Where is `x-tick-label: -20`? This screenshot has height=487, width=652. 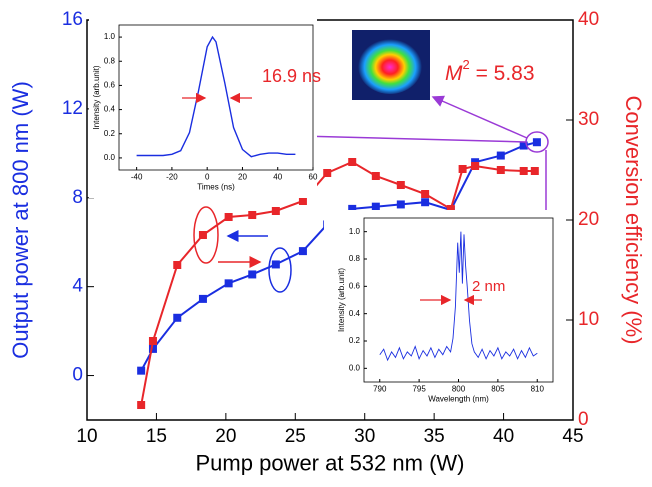 x-tick-label: -20 is located at coordinates (172, 176).